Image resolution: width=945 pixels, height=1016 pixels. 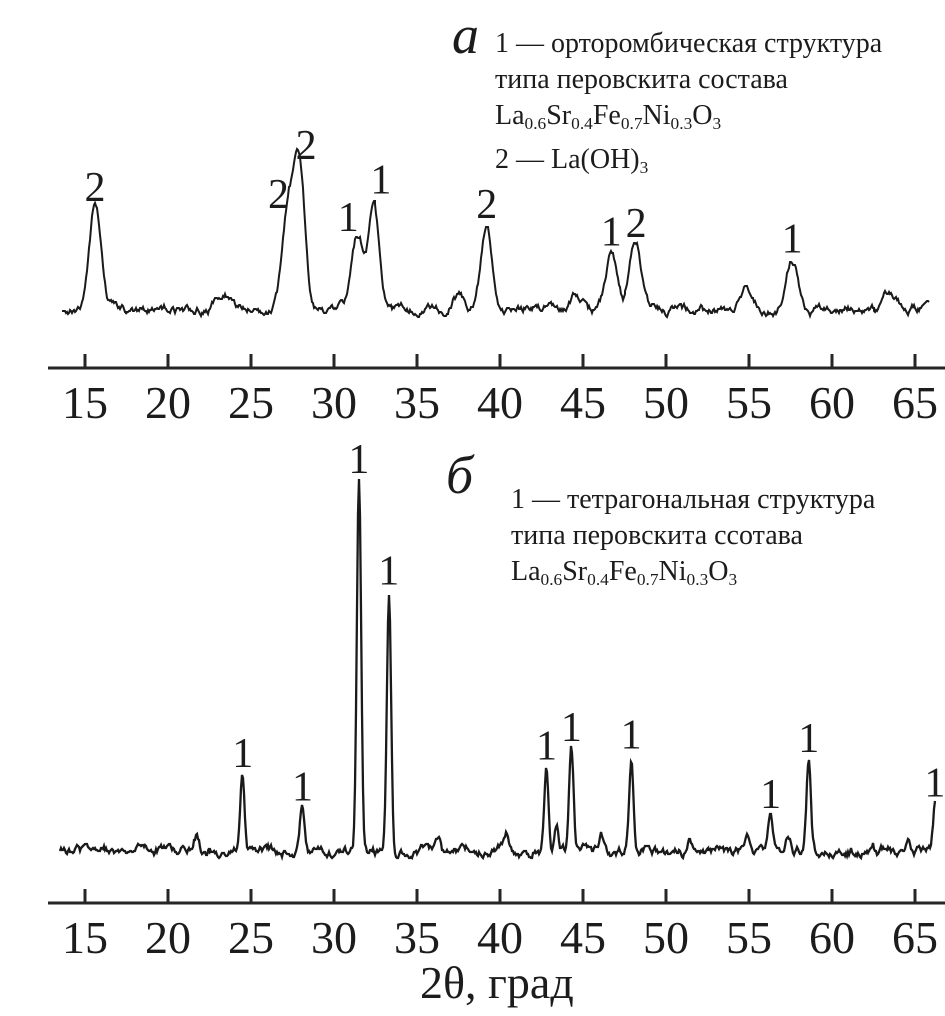 I want to click on legend-text: типа перовскита состава, so click(x=641, y=79).